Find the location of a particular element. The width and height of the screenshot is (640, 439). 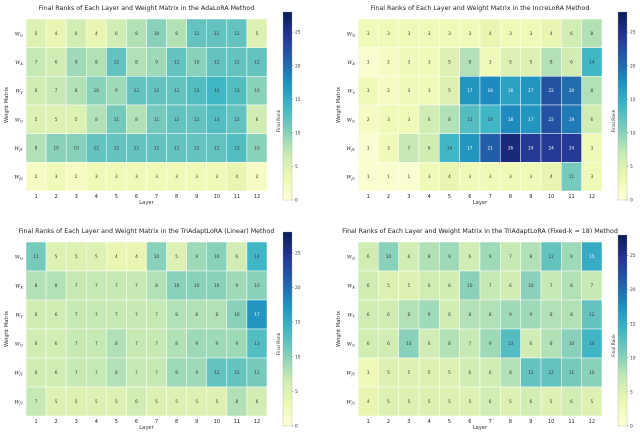

colorbar-tick-label: 20 is located at coordinates (298, 288).